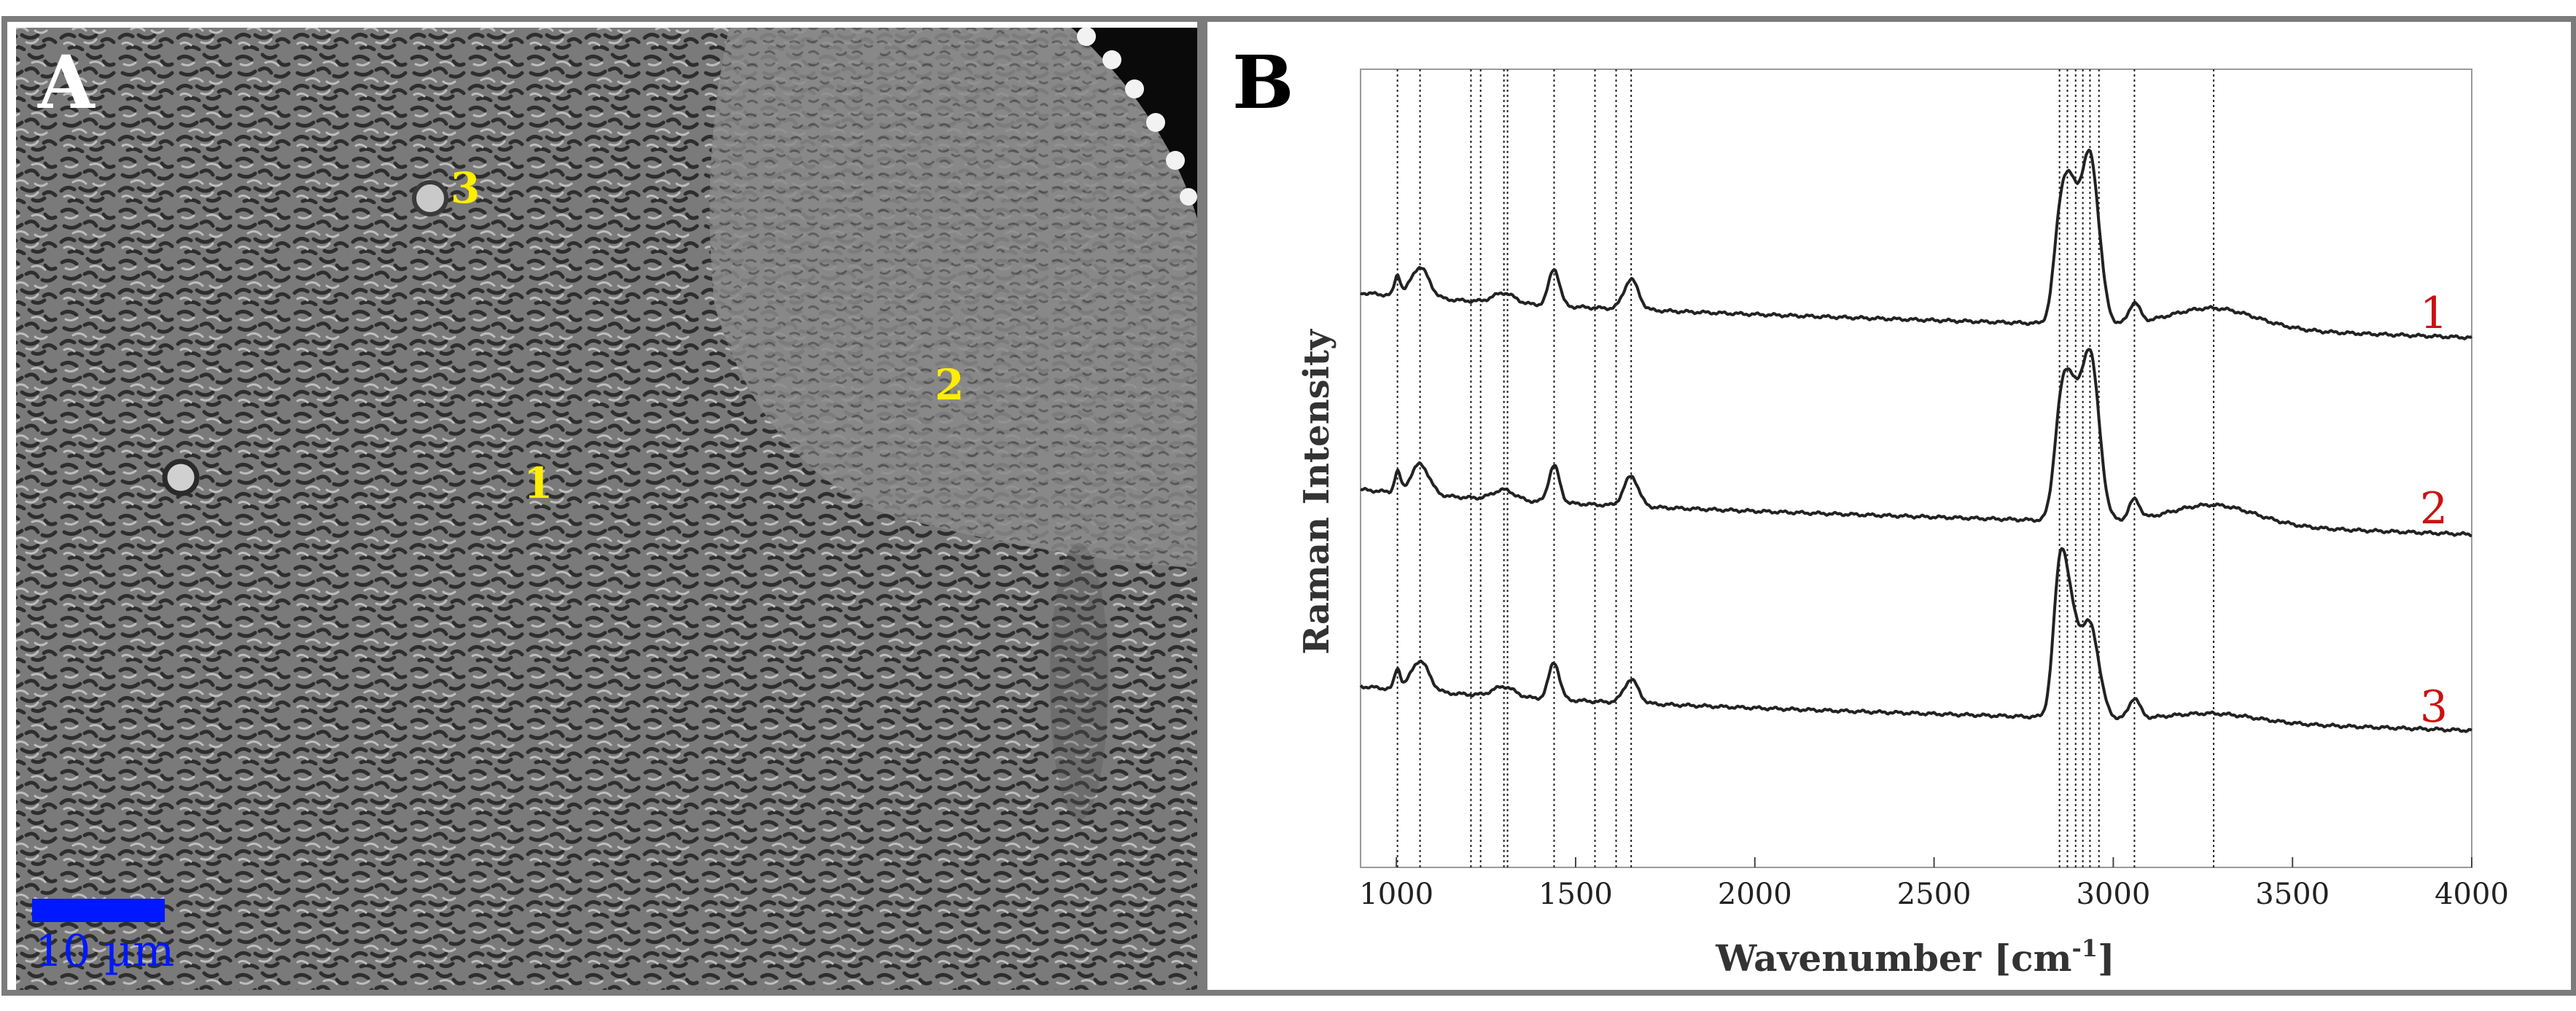 The height and width of the screenshot is (1011, 2576). What do you see at coordinates (953, 298) in the screenshot?
I see `smooth-region` at bounding box center [953, 298].